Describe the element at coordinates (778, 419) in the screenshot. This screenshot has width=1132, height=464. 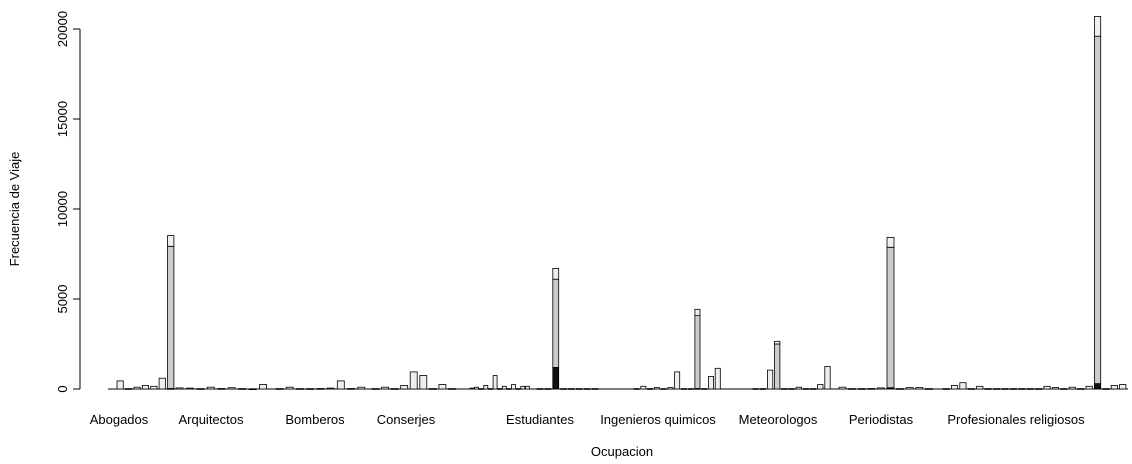
I see `x-tick-label: Meteorologos` at that location.